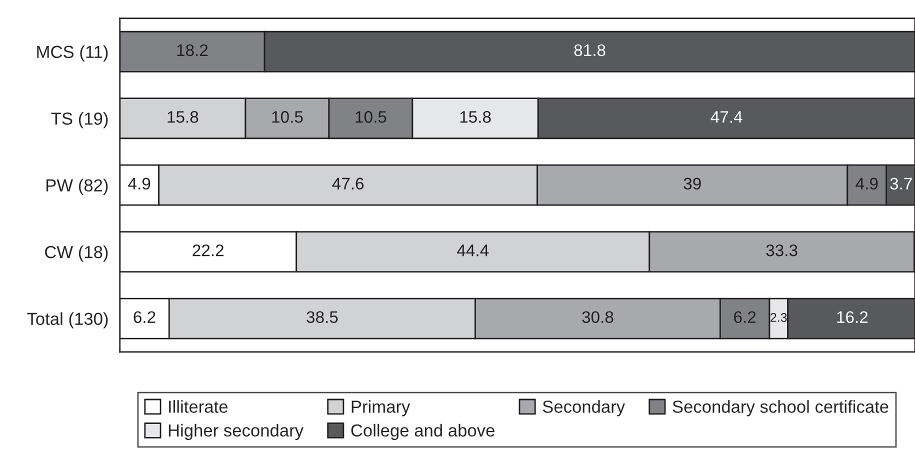 The width and height of the screenshot is (915, 457). What do you see at coordinates (236, 432) in the screenshot?
I see `legend-label: Higher secondary` at bounding box center [236, 432].